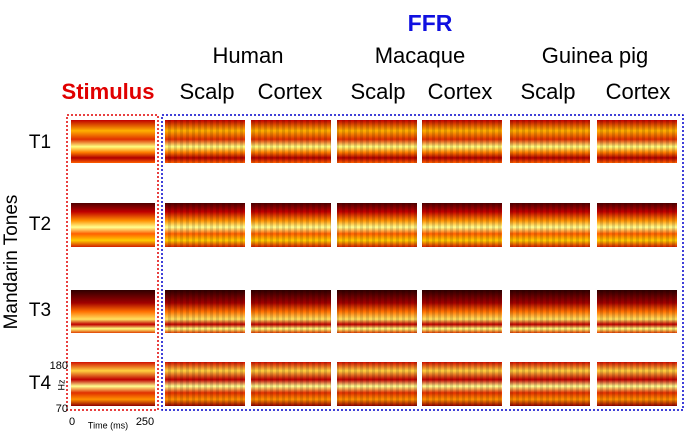  Describe the element at coordinates (11, 262) in the screenshot. I see `rows-title: Mandarin Tones` at that location.